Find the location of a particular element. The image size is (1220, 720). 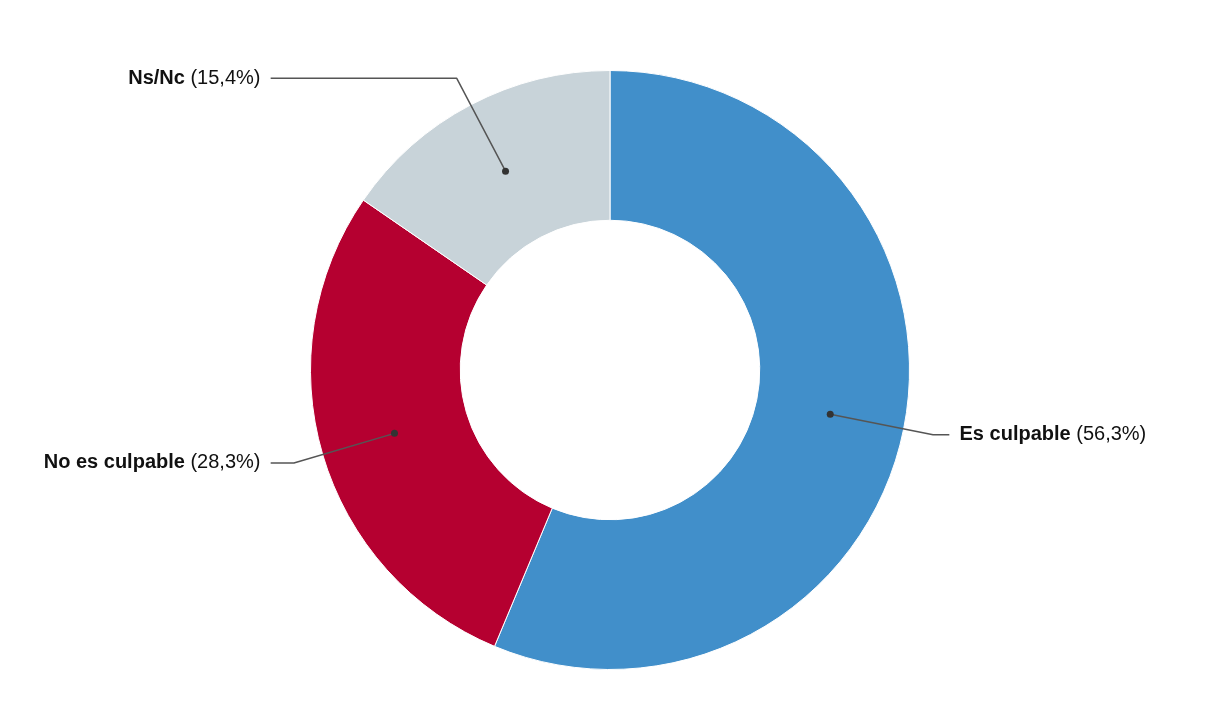

slice-label: No es culpable is located at coordinates (114, 461).